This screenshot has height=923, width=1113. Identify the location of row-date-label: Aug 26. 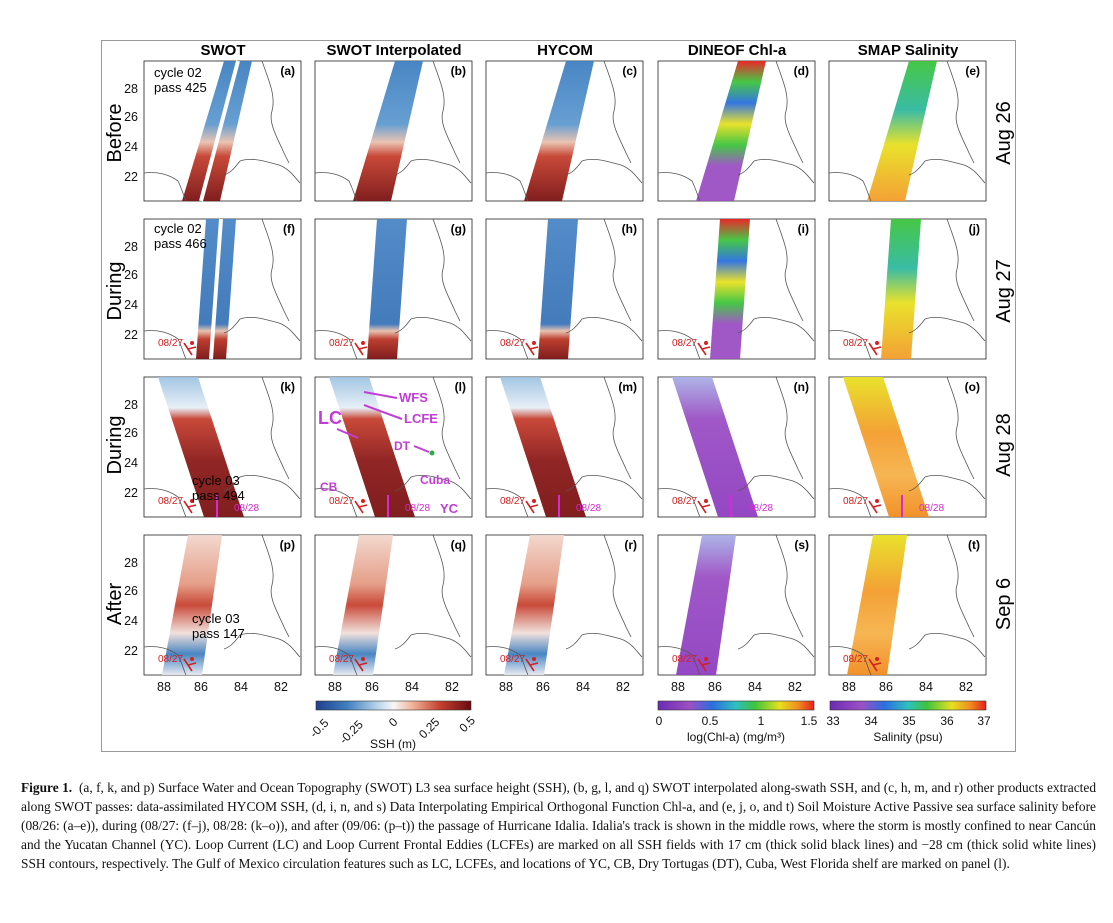
(1004, 132).